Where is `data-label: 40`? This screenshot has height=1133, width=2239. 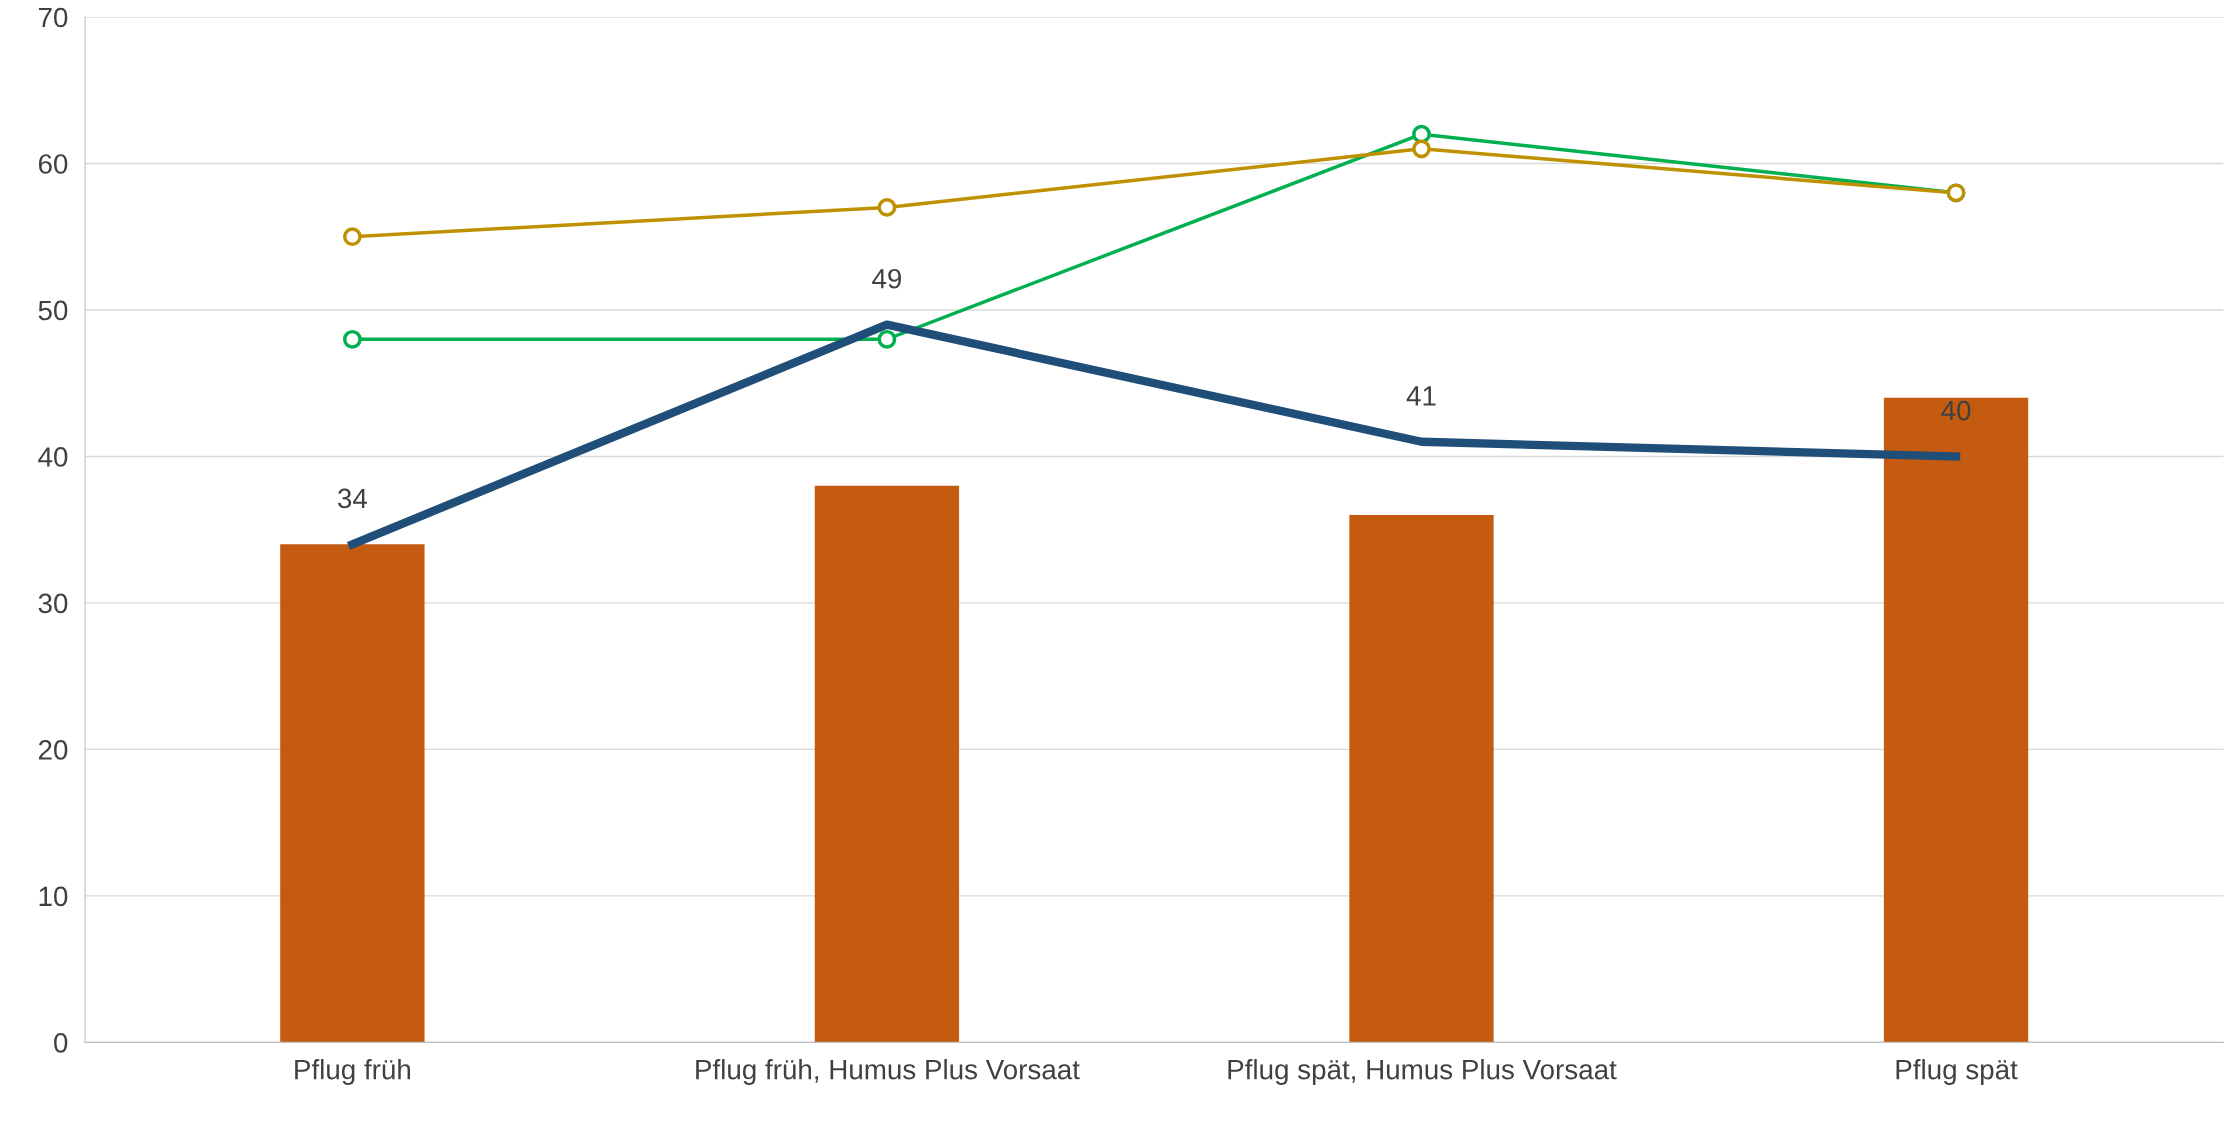
data-label: 40 is located at coordinates (1956, 410).